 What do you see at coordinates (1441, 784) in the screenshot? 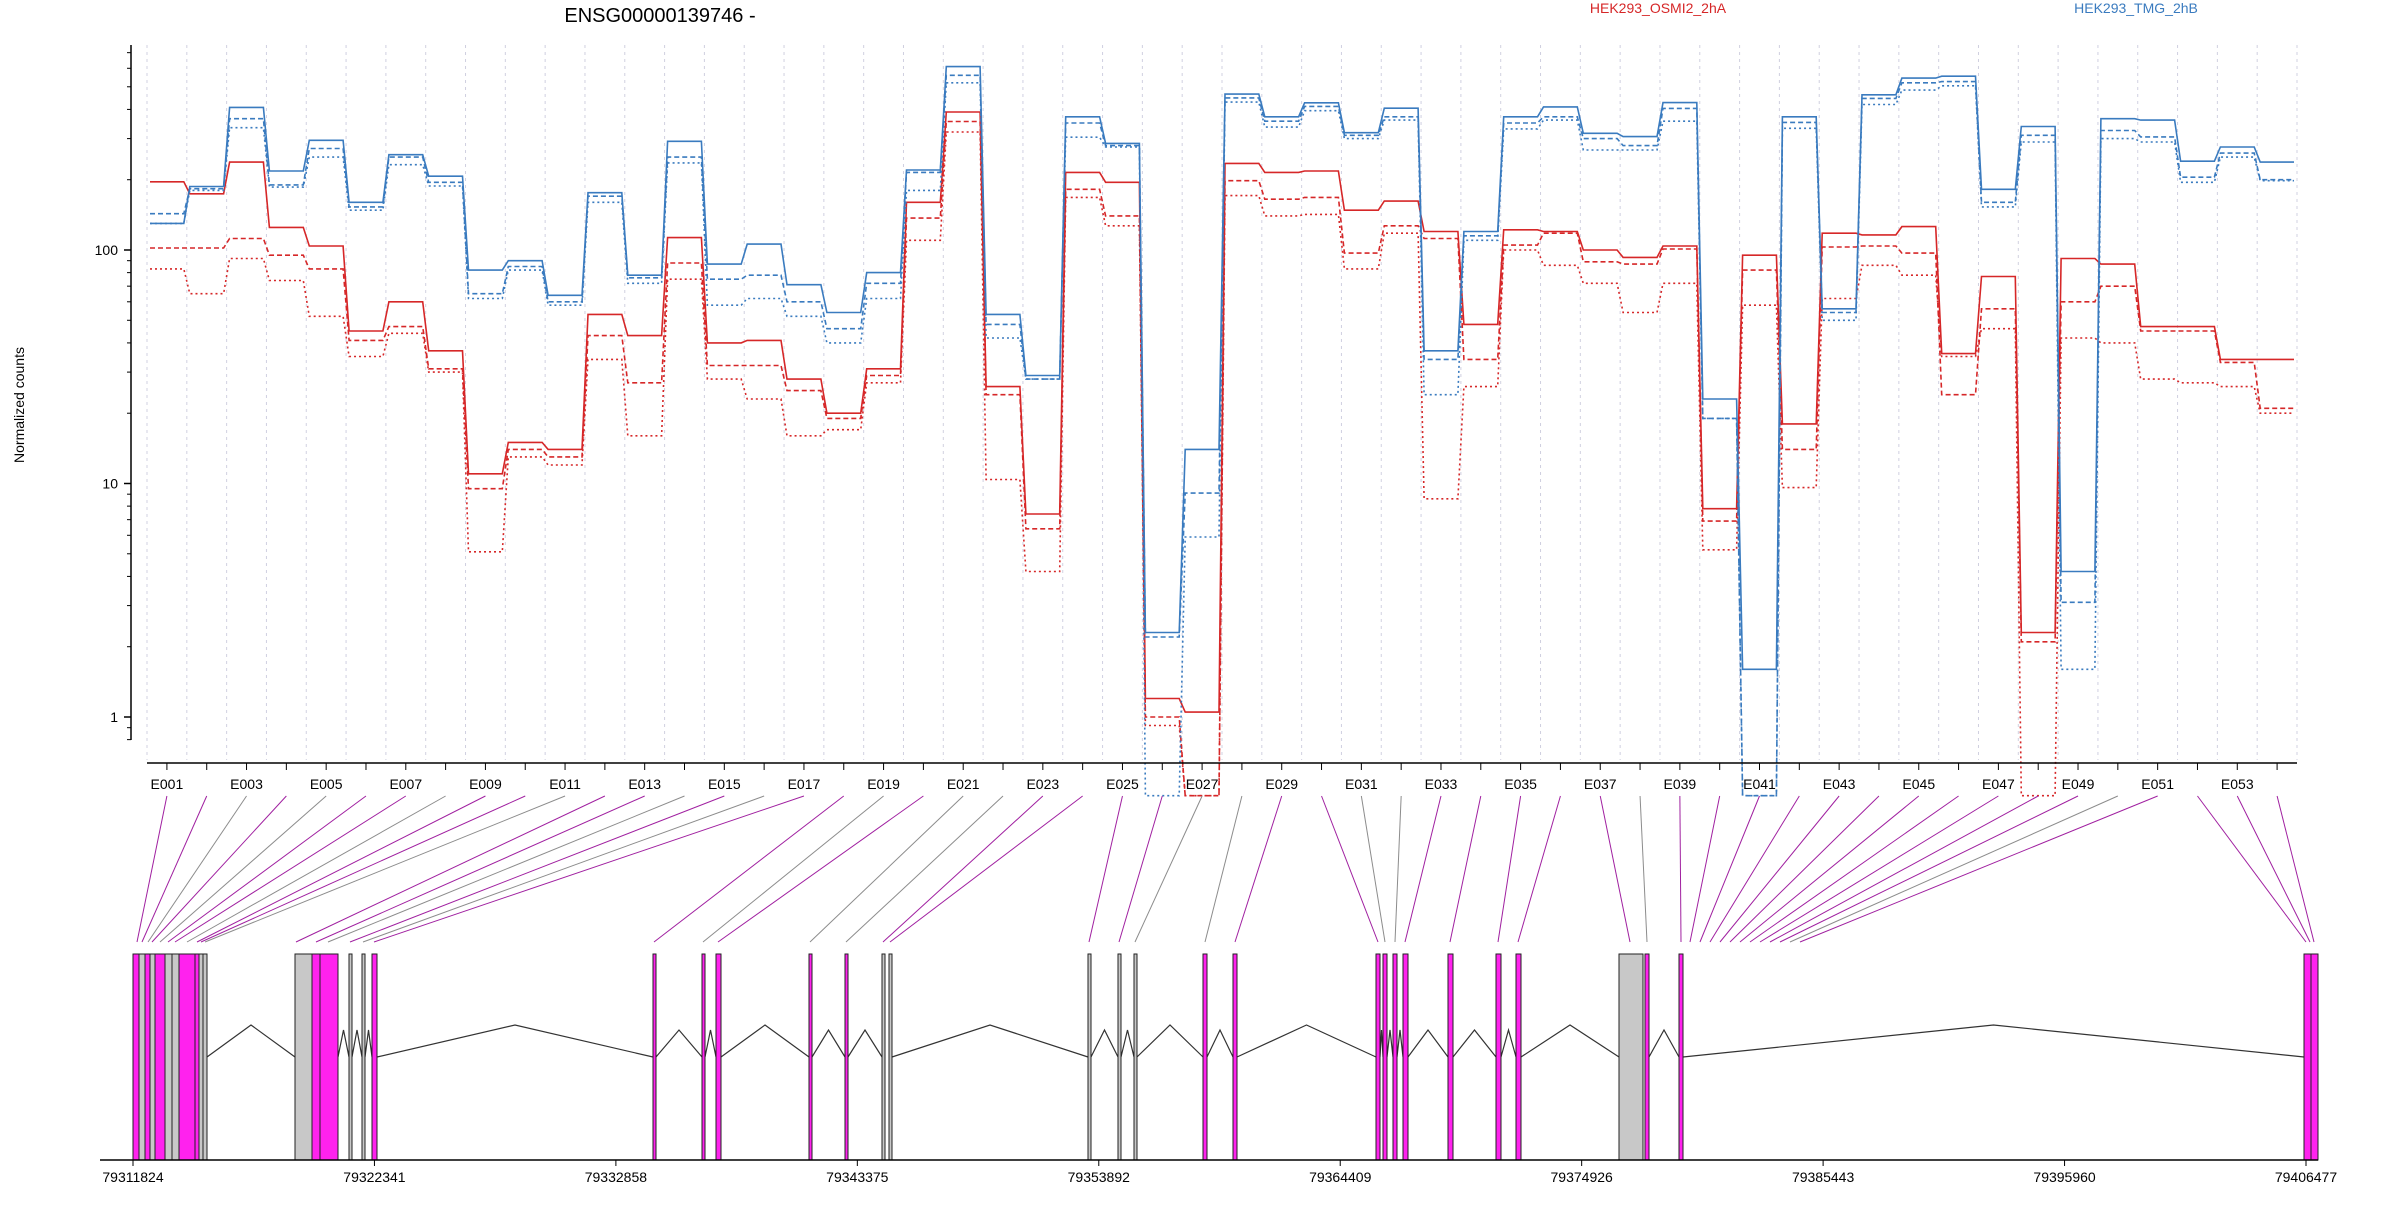
I see `x-tick-label: E033` at bounding box center [1441, 784].